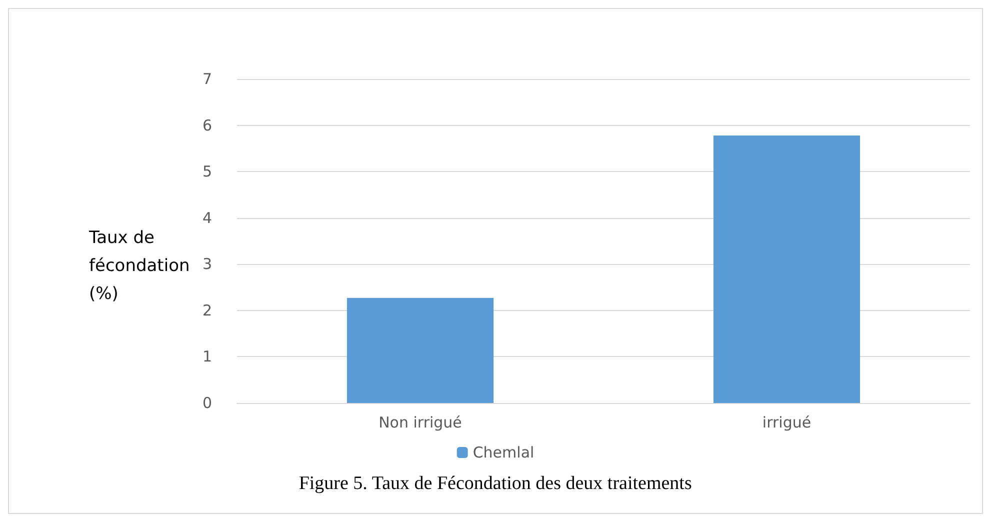 The width and height of the screenshot is (991, 522). What do you see at coordinates (420, 423) in the screenshot?
I see `x-tick-label: Non irrigué` at bounding box center [420, 423].